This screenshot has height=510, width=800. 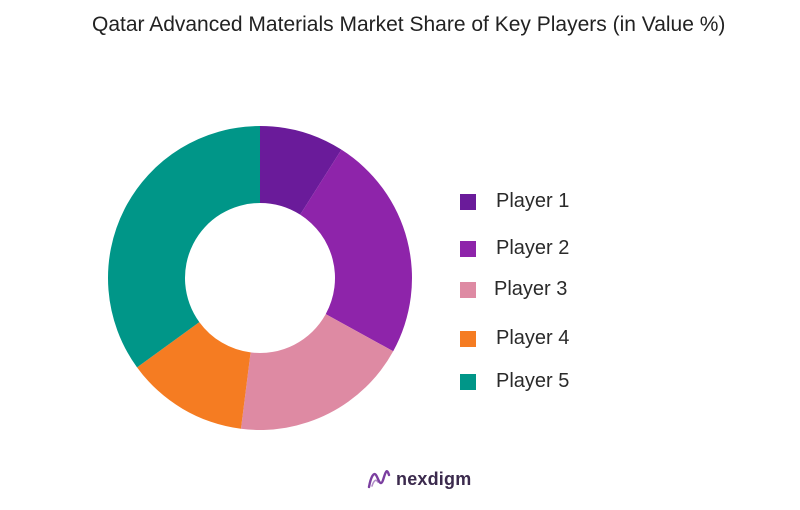 I want to click on legend-label-player-1: Player 1, so click(x=533, y=201).